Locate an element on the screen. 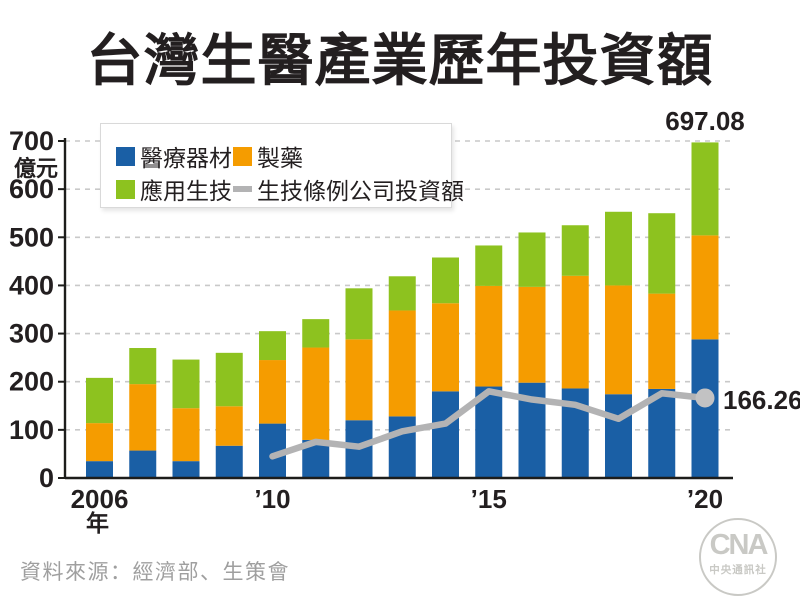  bar-segment-2019-醫療器材 is located at coordinates (662, 433).